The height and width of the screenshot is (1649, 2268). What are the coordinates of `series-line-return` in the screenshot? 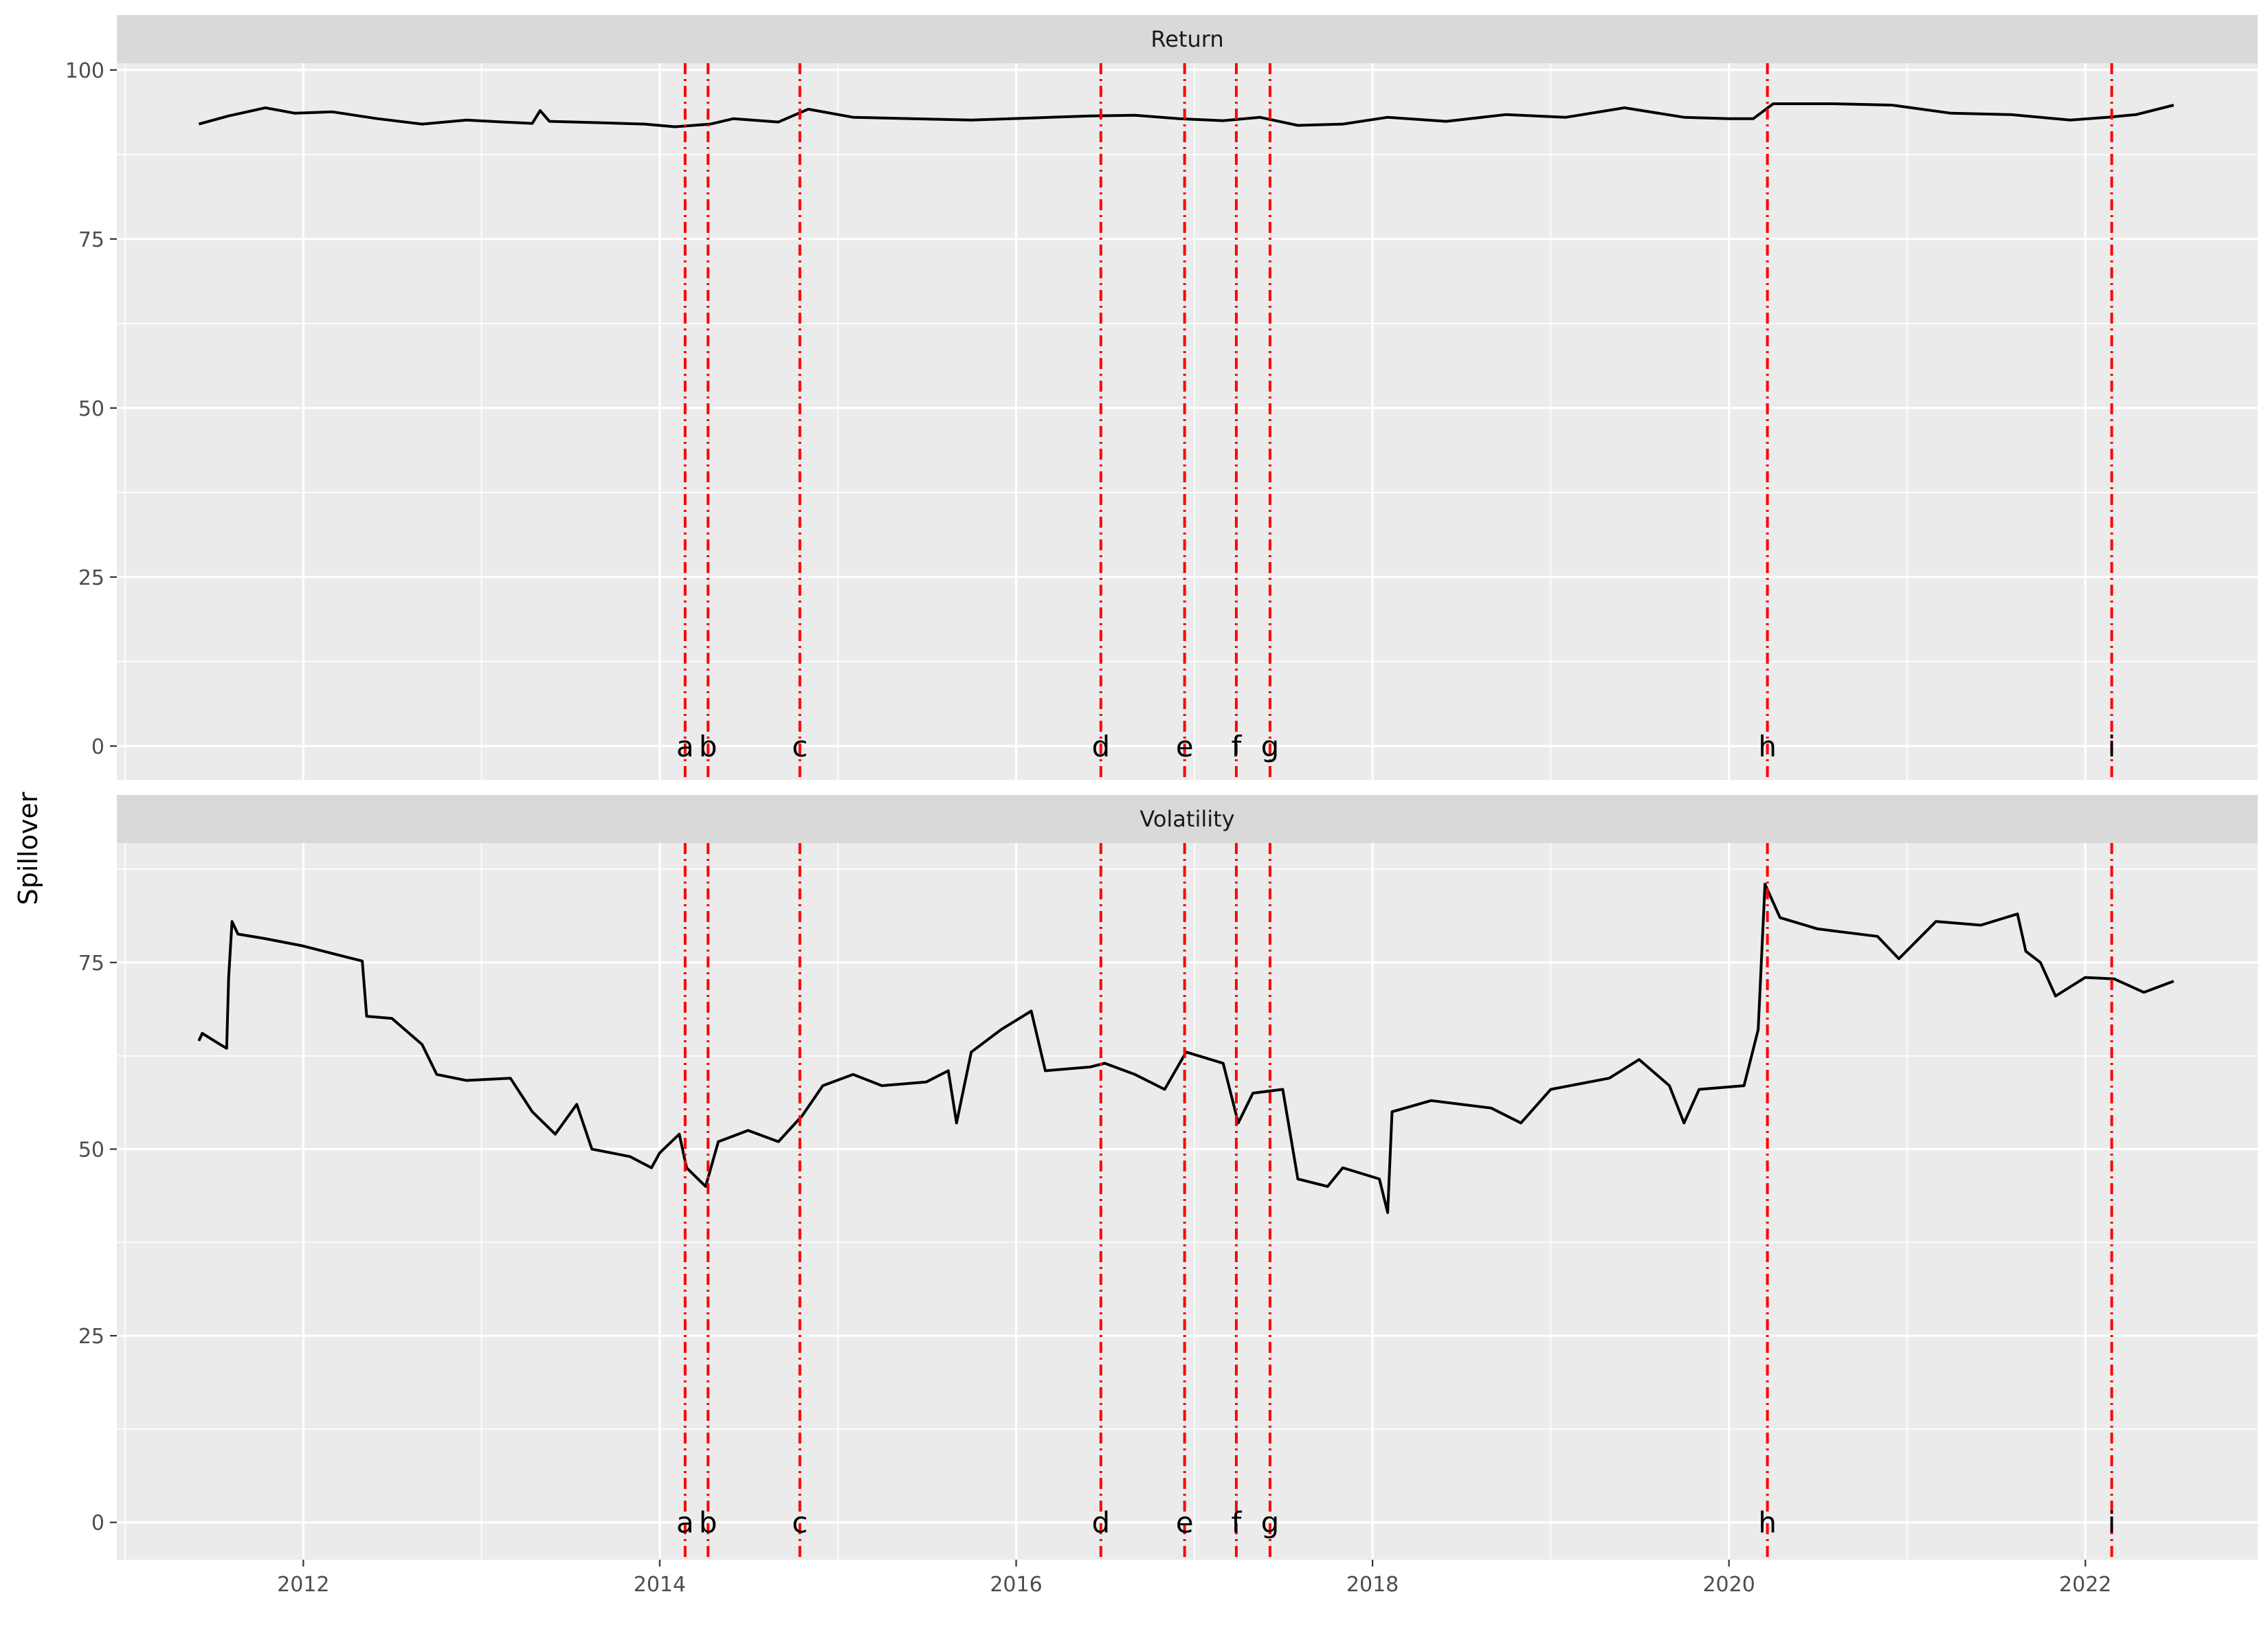 It's located at (1186, 115).